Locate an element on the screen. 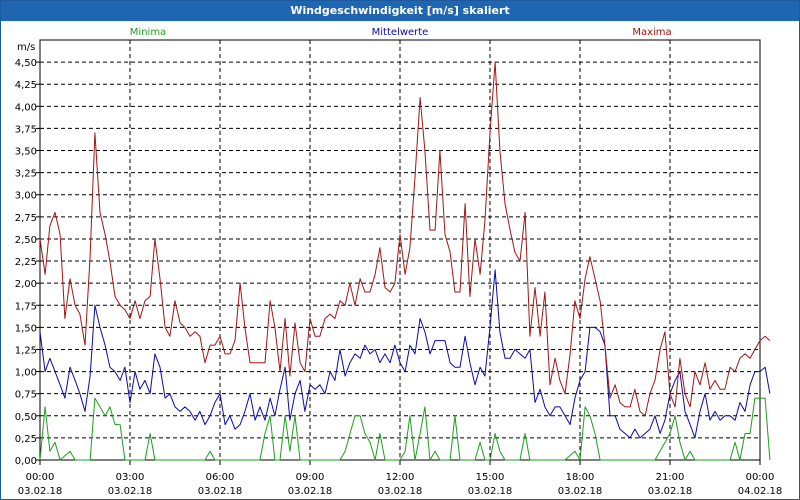  x-tick-date-label: 04.02.18 is located at coordinates (760, 491).